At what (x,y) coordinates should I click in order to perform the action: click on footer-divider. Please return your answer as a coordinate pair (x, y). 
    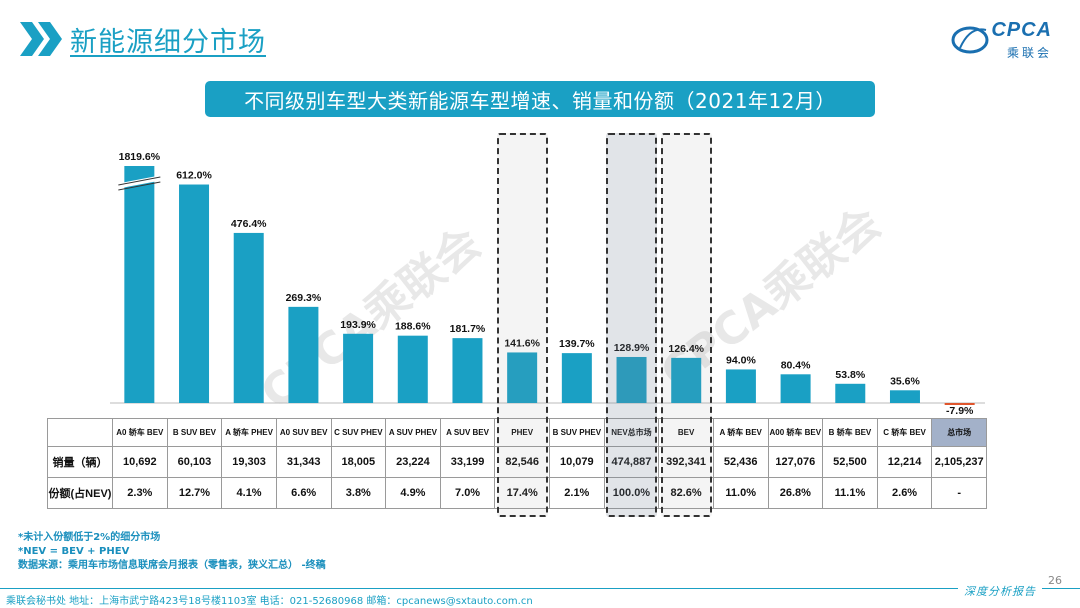
    Looking at the image, I should click on (540, 588).